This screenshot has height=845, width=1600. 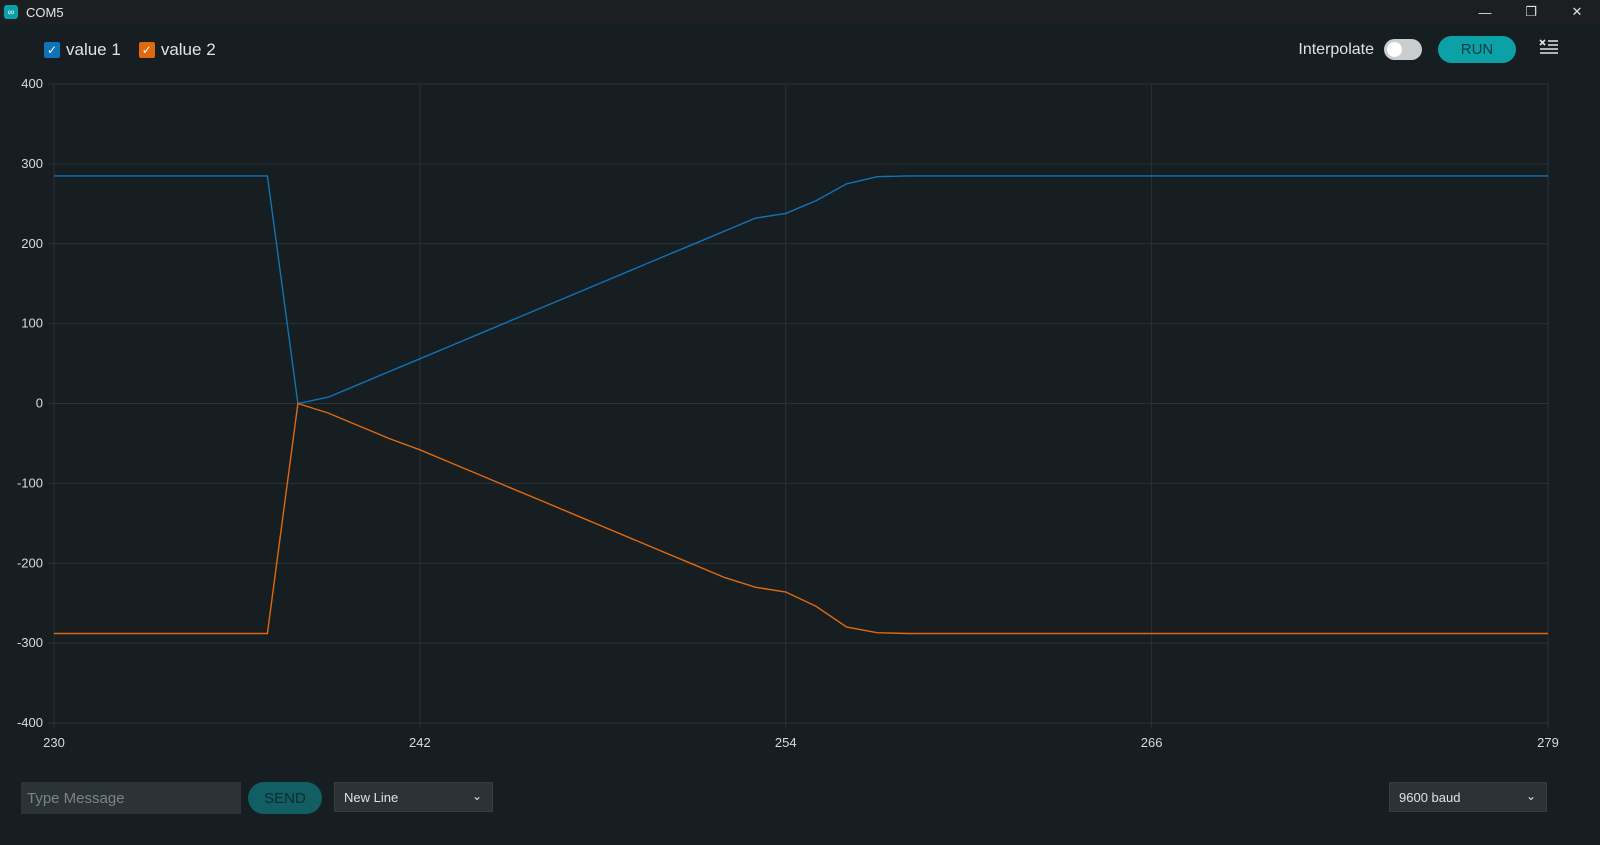 What do you see at coordinates (1336, 49) in the screenshot?
I see `interpolate-label: Interpolate` at bounding box center [1336, 49].